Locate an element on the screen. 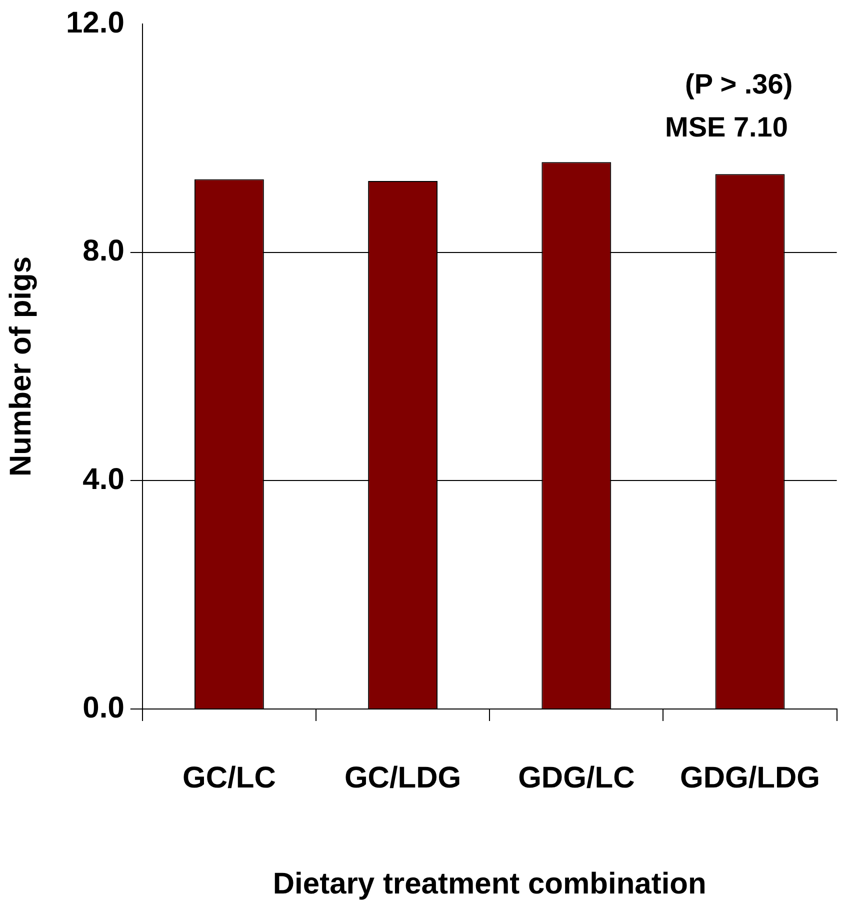 This screenshot has width=860, height=917. y-tick-label: 8.0 is located at coordinates (103, 251).